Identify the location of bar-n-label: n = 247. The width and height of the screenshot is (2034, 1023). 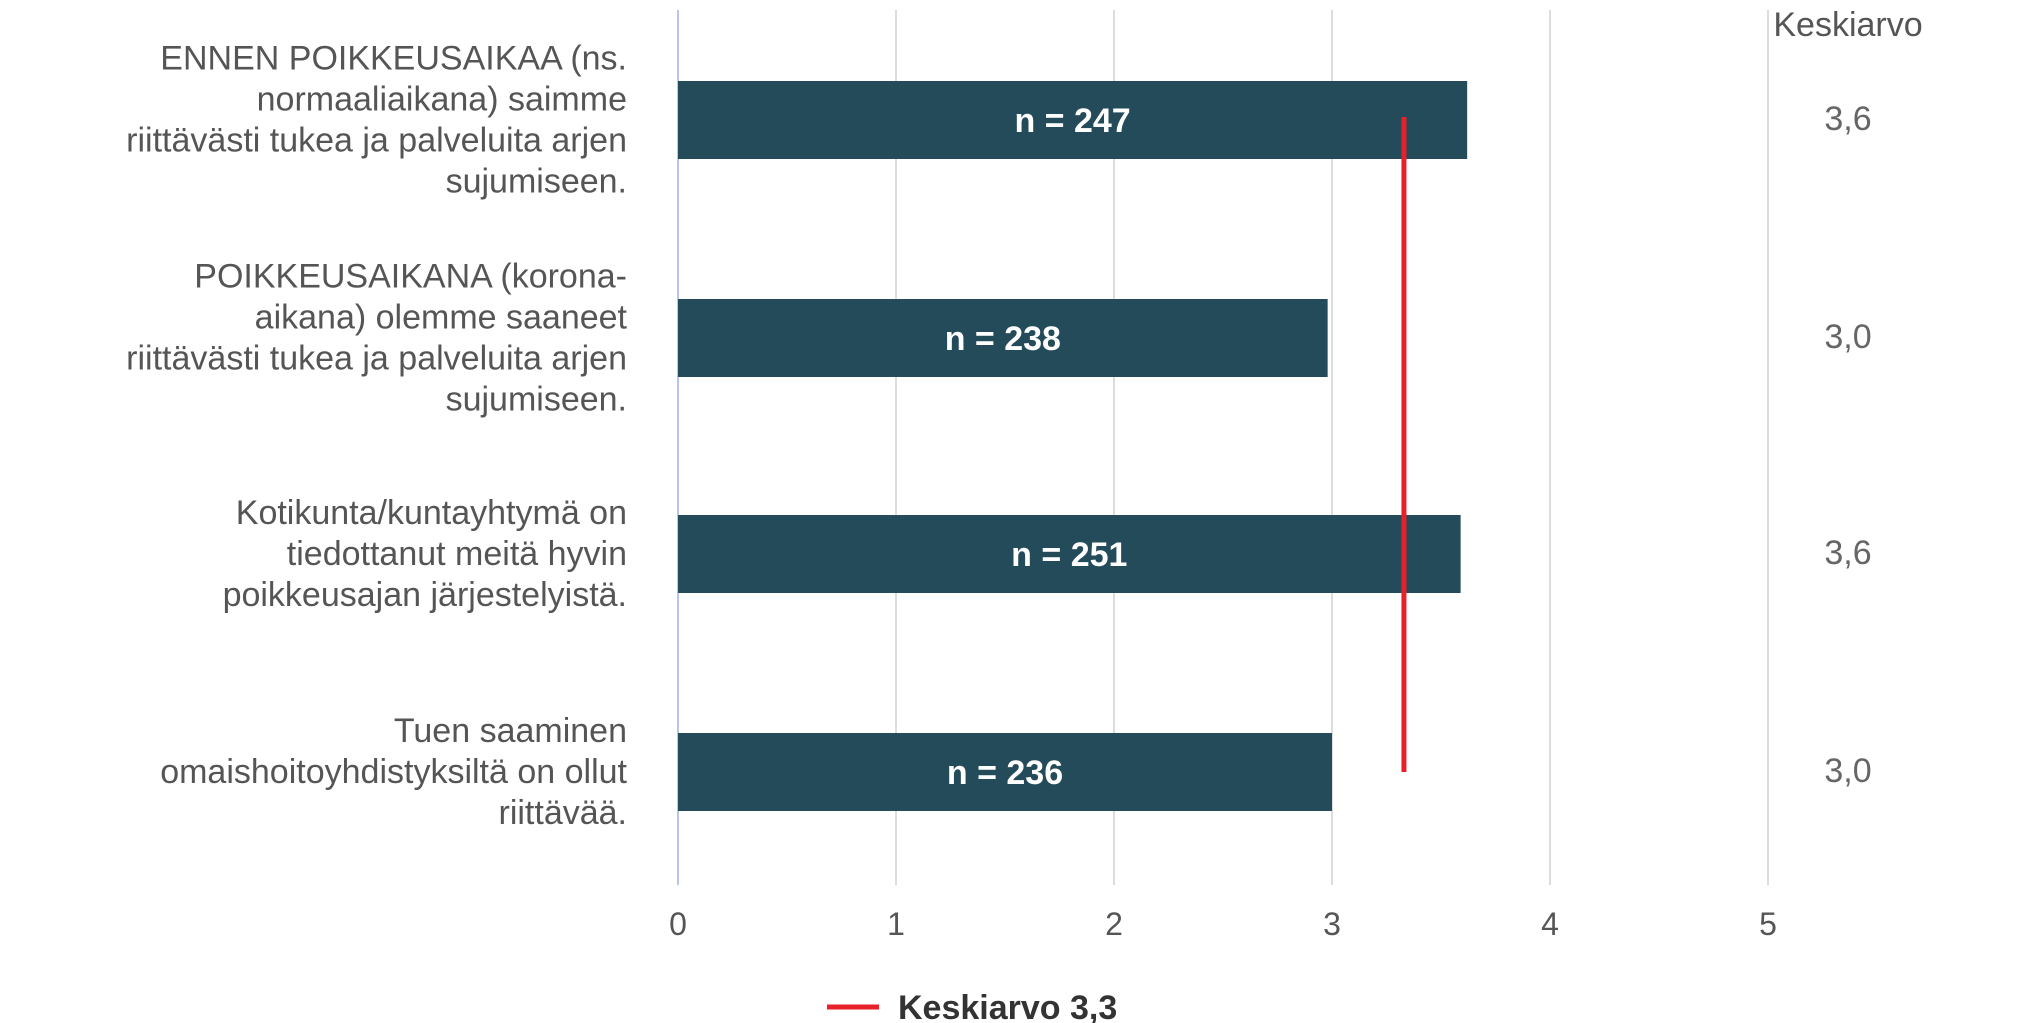
(1072, 121).